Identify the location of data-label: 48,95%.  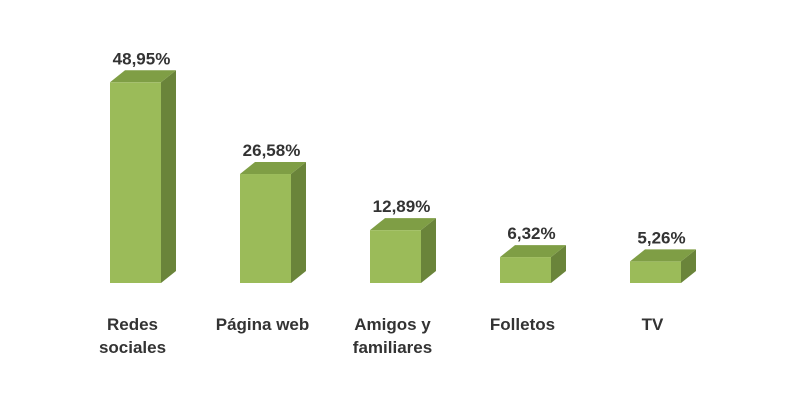
(142, 58).